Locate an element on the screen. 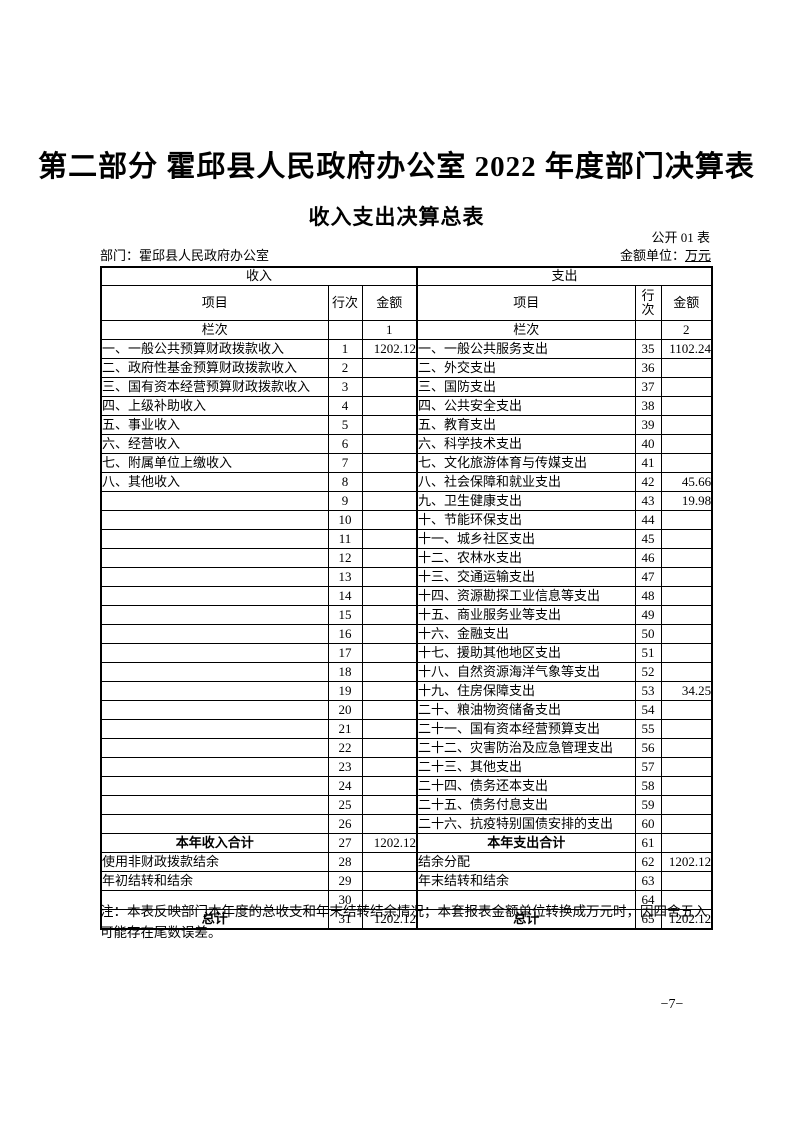  expense-rownum-cell: 37 is located at coordinates (648, 387).